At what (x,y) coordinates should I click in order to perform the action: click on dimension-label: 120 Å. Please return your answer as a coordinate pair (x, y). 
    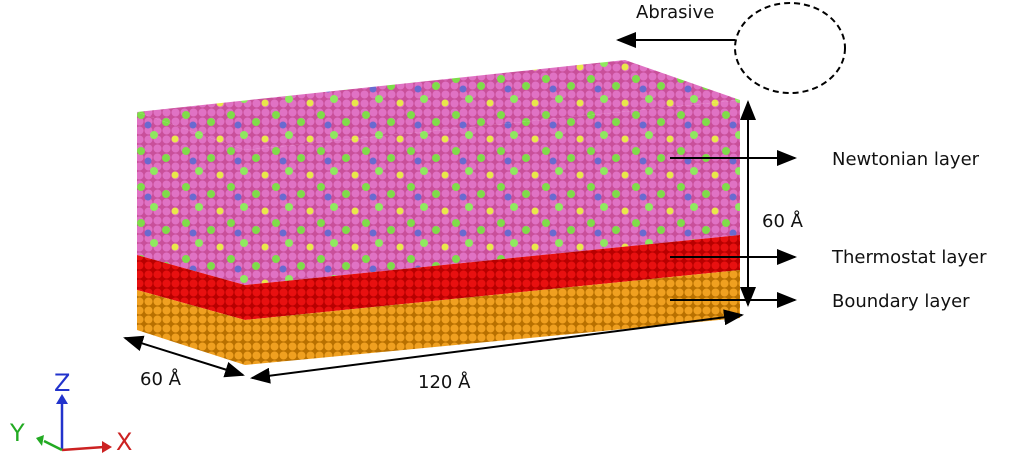
    Looking at the image, I should click on (444, 382).